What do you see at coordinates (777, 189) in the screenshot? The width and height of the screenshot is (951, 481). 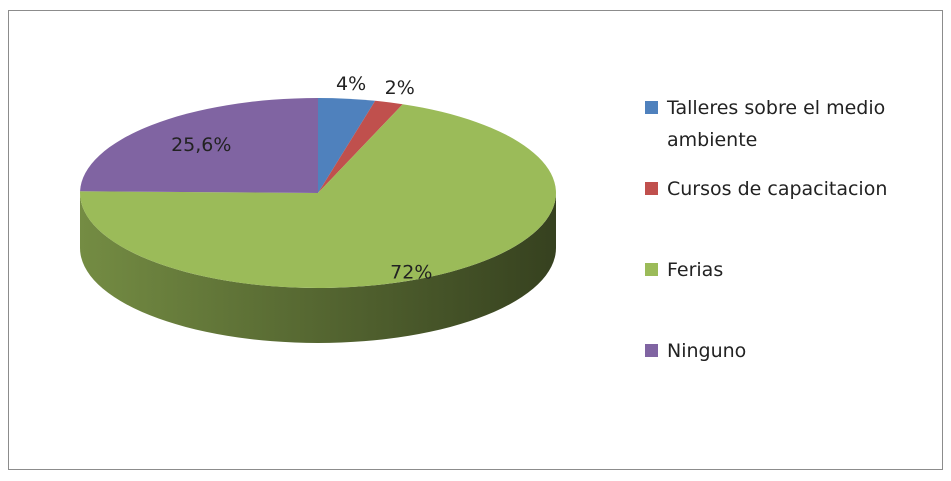 I see `legend-label: Cursos de capacitacion` at bounding box center [777, 189].